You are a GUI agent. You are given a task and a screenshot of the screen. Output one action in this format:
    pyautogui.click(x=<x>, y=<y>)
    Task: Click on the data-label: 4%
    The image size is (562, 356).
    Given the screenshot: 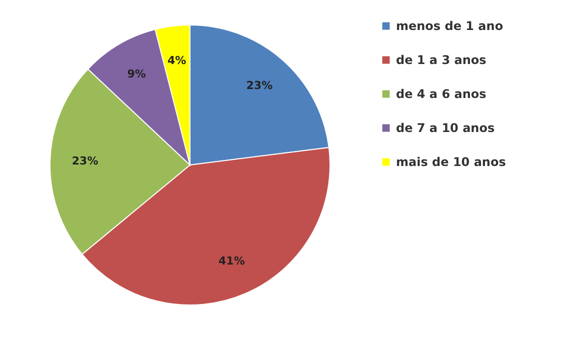 What is the action you would take?
    pyautogui.click(x=176, y=60)
    